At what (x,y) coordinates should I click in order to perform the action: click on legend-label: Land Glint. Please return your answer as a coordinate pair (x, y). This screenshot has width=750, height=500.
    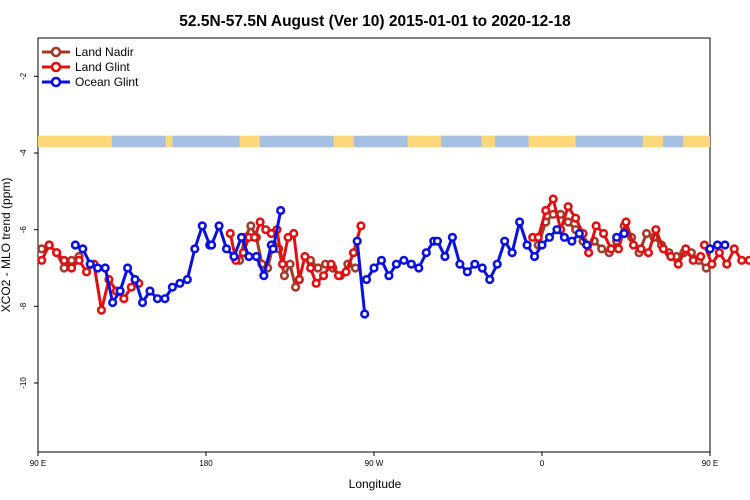
    Looking at the image, I should click on (102, 67).